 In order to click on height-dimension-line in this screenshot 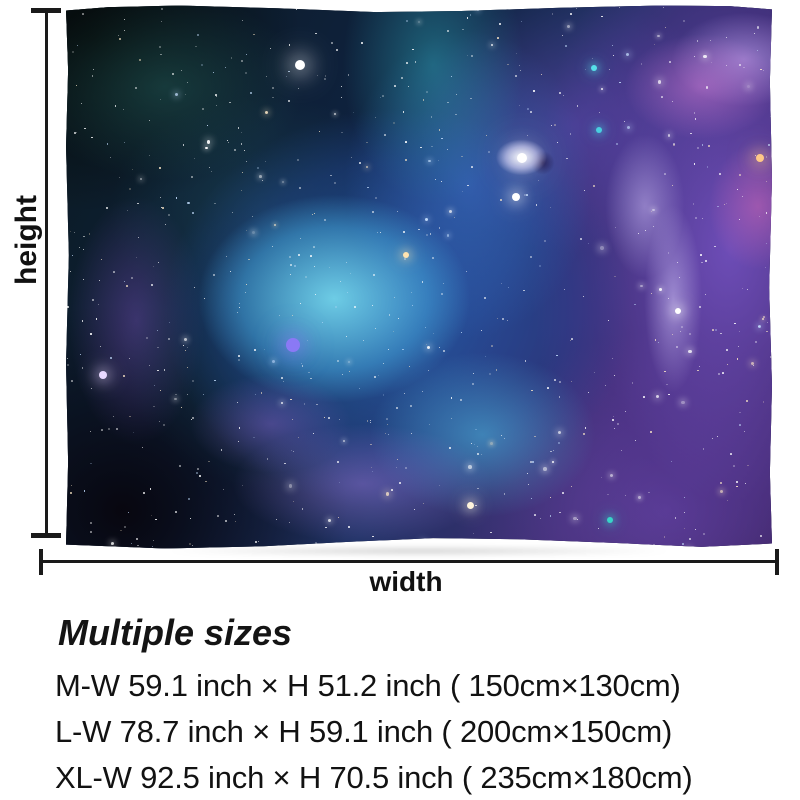, I will do `click(46, 273)`.